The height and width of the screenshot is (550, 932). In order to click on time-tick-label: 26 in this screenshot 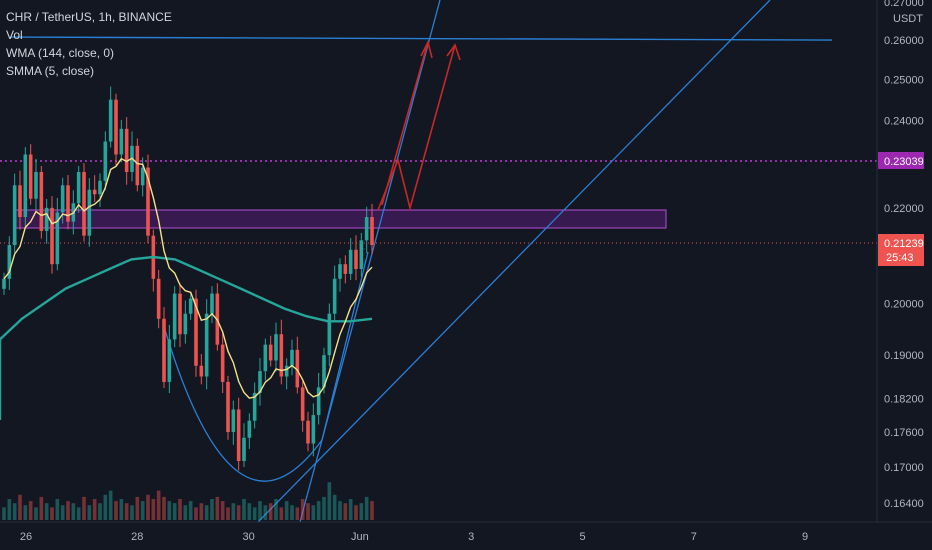, I will do `click(26, 537)`.